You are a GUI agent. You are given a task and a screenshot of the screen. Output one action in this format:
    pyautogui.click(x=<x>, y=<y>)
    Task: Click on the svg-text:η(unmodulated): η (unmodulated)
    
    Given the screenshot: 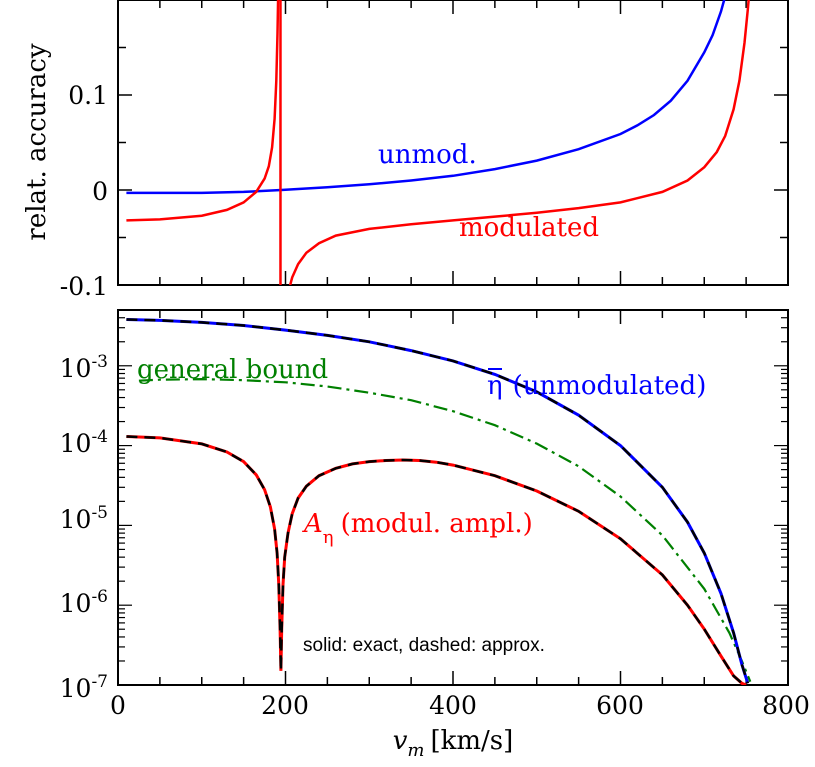 What is the action you would take?
    pyautogui.click(x=596, y=386)
    